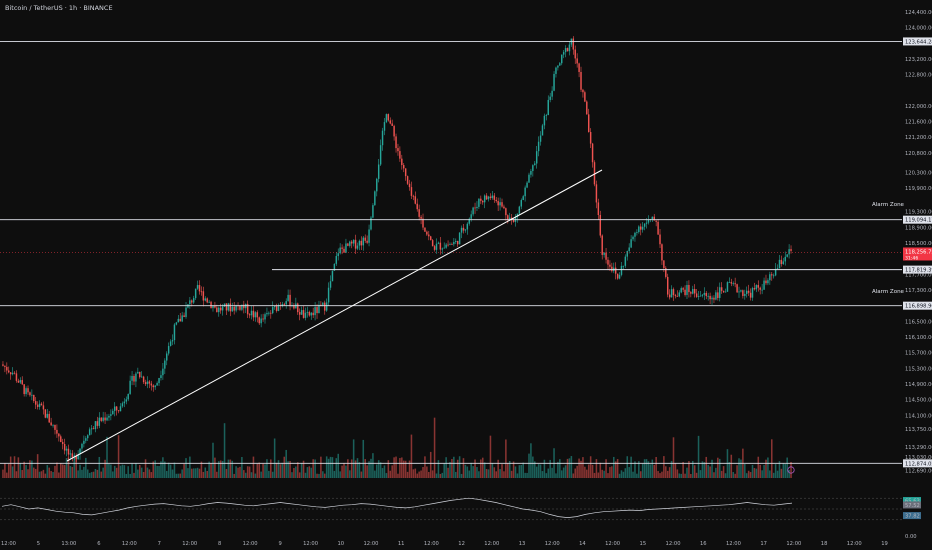 Image resolution: width=932 pixels, height=550 pixels. What do you see at coordinates (911, 258) in the screenshot?
I see `countdown-label: 31:46` at bounding box center [911, 258].